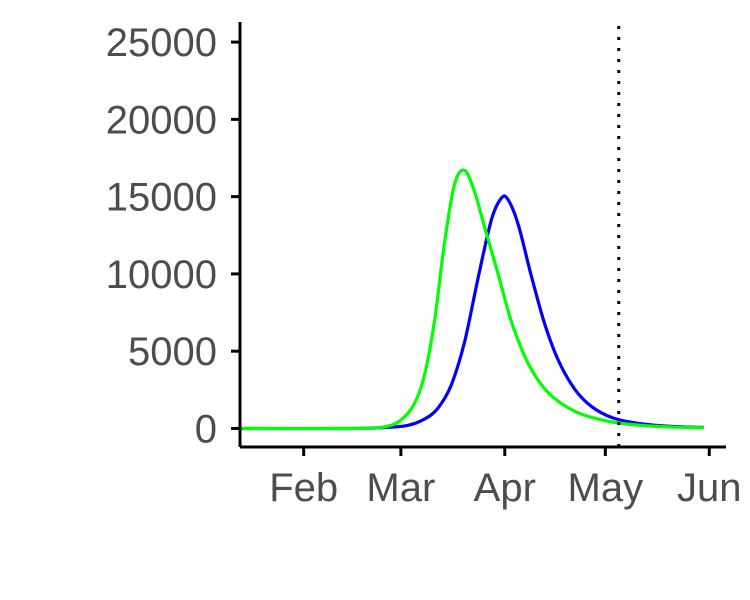 The image size is (750, 600). What do you see at coordinates (161, 198) in the screenshot?
I see `y-tick-label: 15000` at bounding box center [161, 198].